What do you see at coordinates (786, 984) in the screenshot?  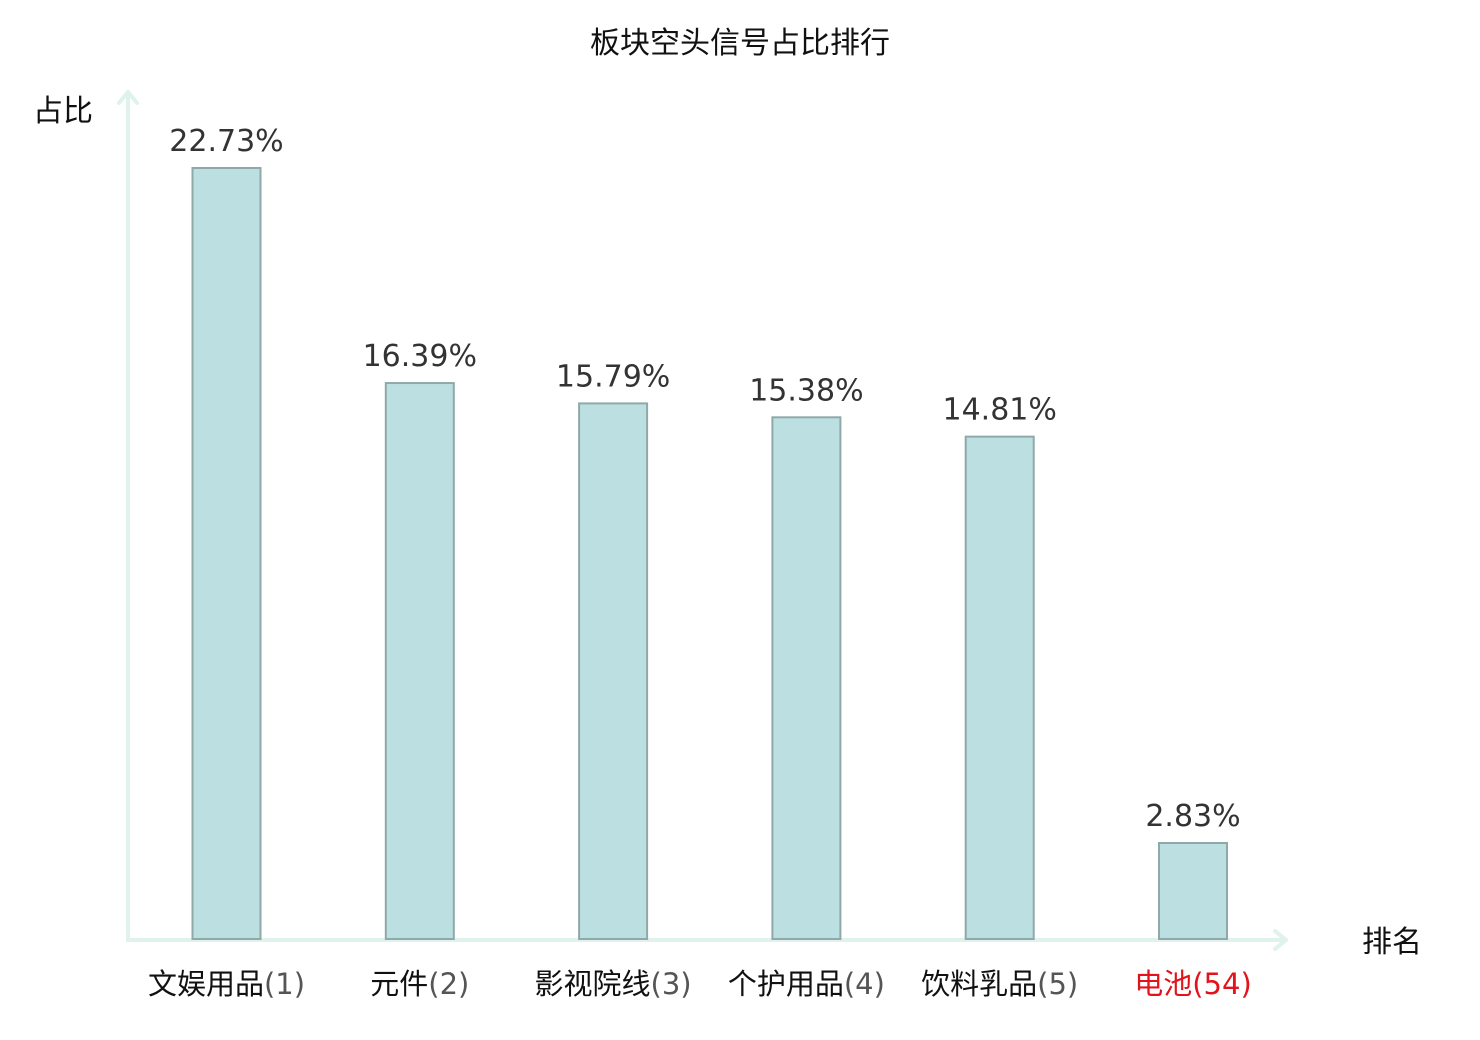 I see `category-name: 个护用品` at bounding box center [786, 984].